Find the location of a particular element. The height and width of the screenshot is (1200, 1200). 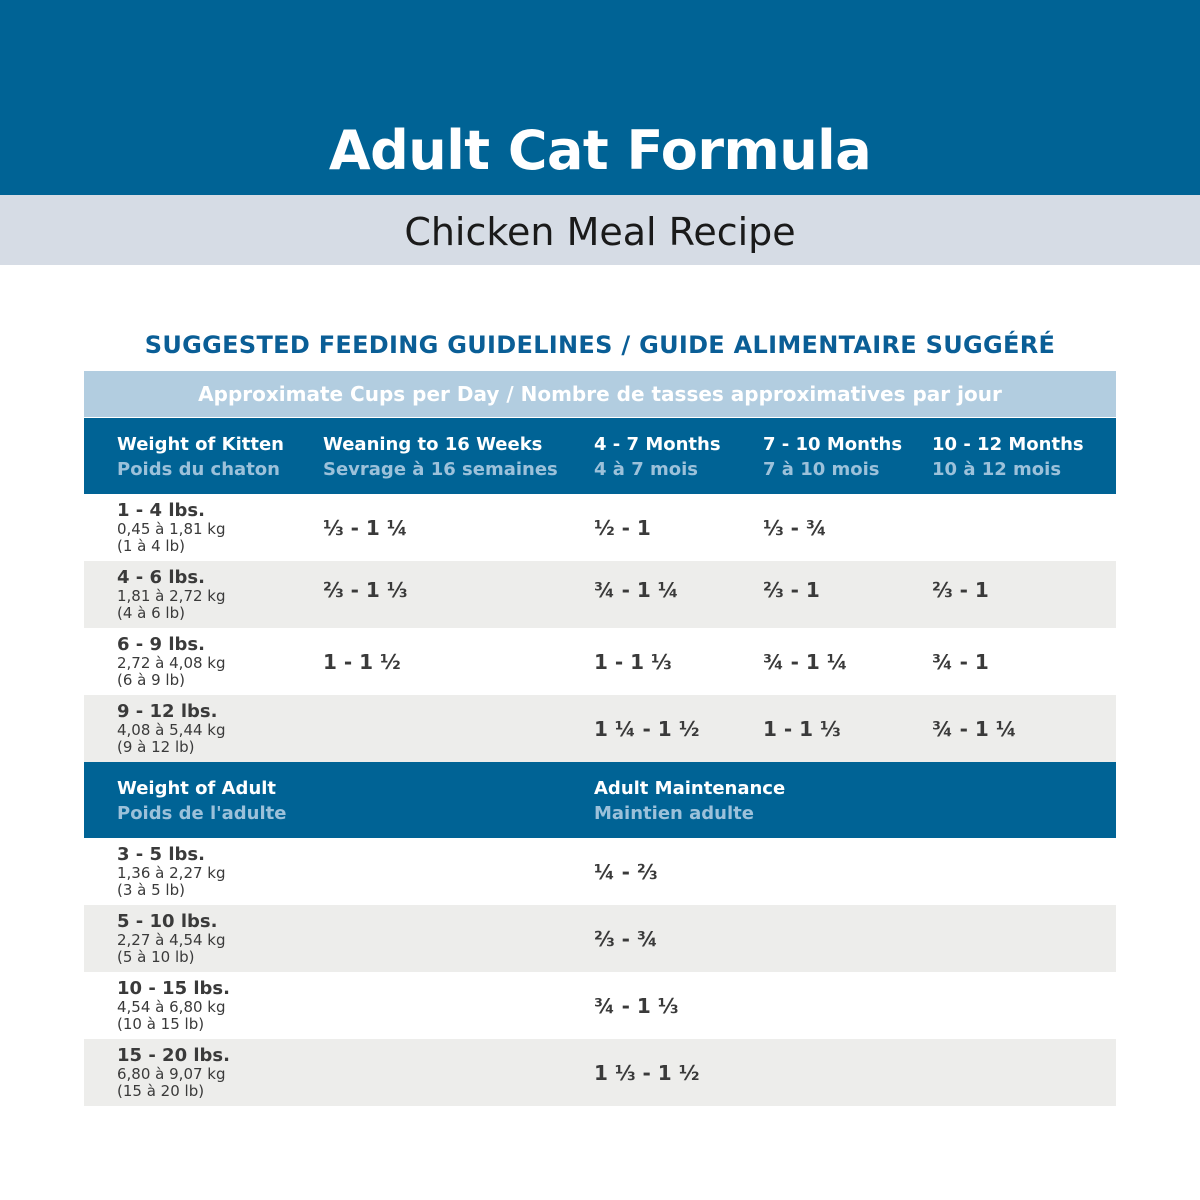

header-fr: 4 à 7 mois is located at coordinates (646, 469).